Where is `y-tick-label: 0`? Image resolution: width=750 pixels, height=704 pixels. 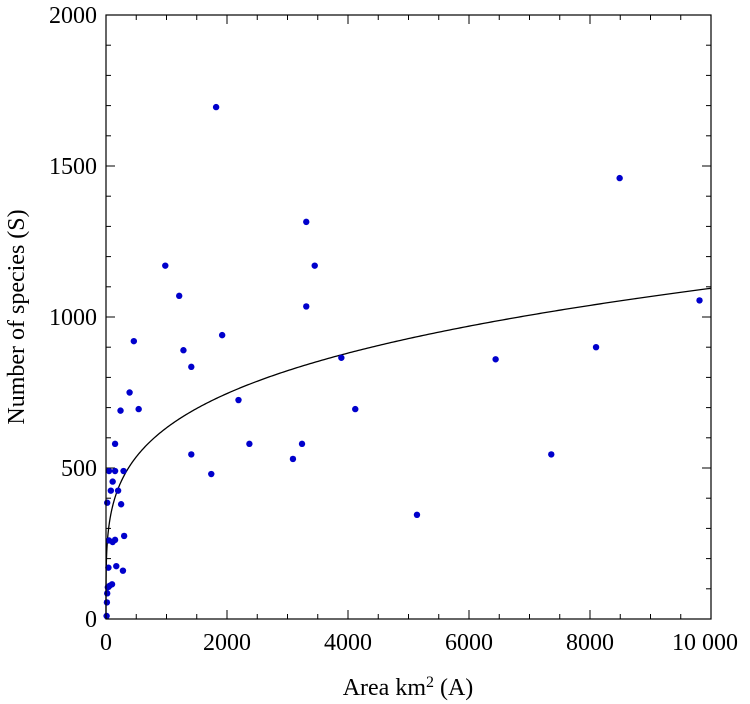 y-tick-label: 0 is located at coordinates (91, 620).